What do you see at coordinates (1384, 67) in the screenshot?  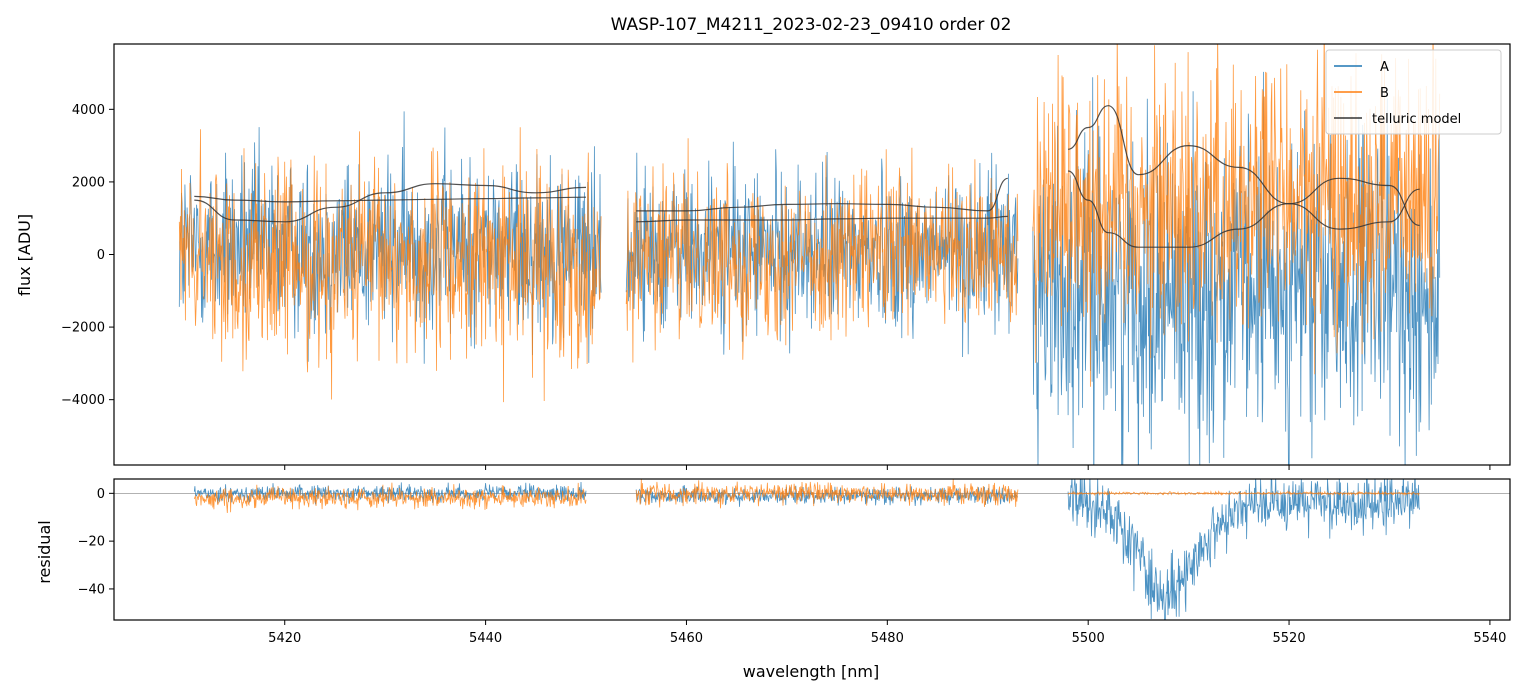 I see `legend-a-label: A` at bounding box center [1384, 67].